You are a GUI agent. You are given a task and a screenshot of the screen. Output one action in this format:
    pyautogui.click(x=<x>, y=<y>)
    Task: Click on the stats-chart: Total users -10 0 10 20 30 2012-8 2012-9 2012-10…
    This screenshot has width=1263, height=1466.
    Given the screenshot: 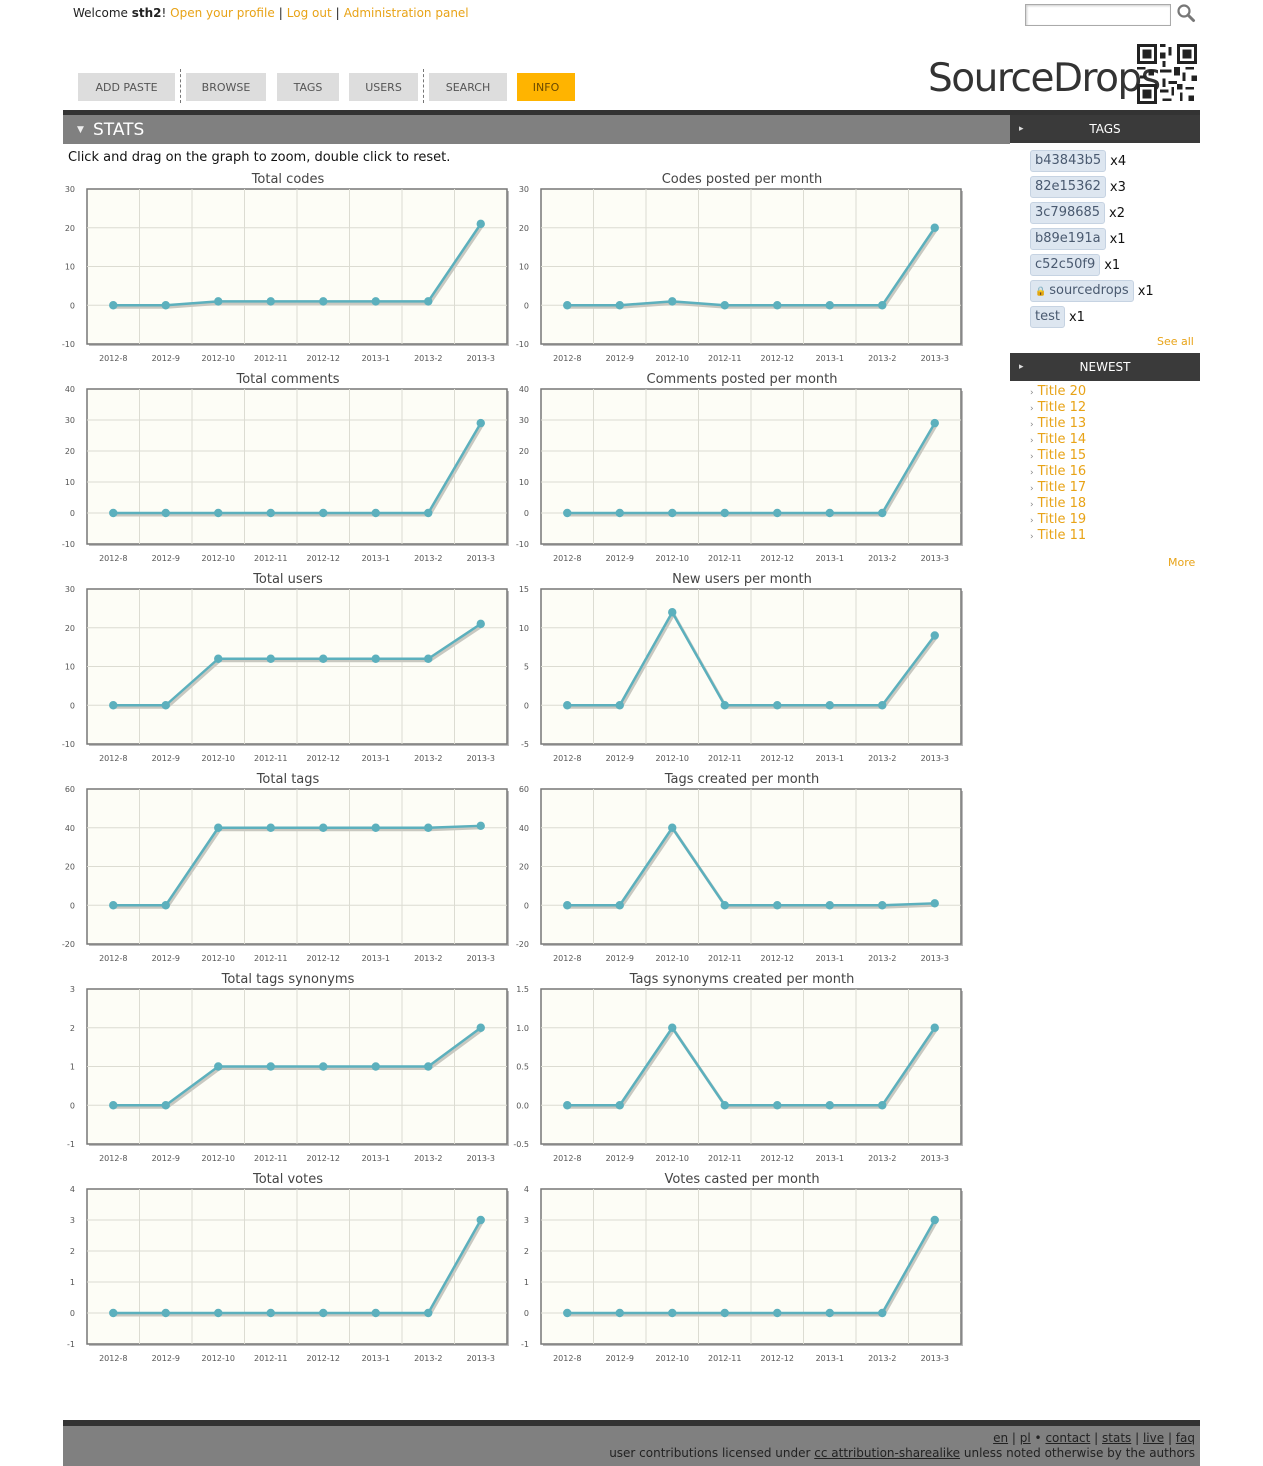 What is the action you would take?
    pyautogui.click(x=287, y=672)
    